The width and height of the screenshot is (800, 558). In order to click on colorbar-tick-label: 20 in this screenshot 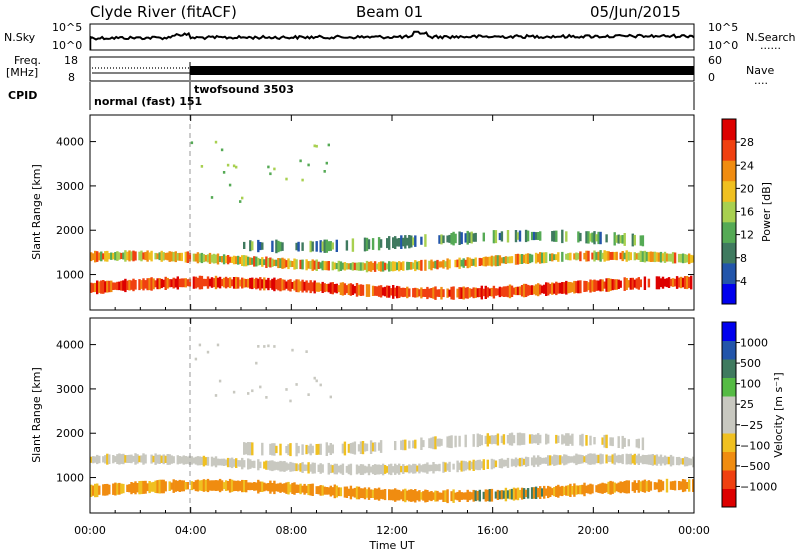, I will do `click(747, 188)`.